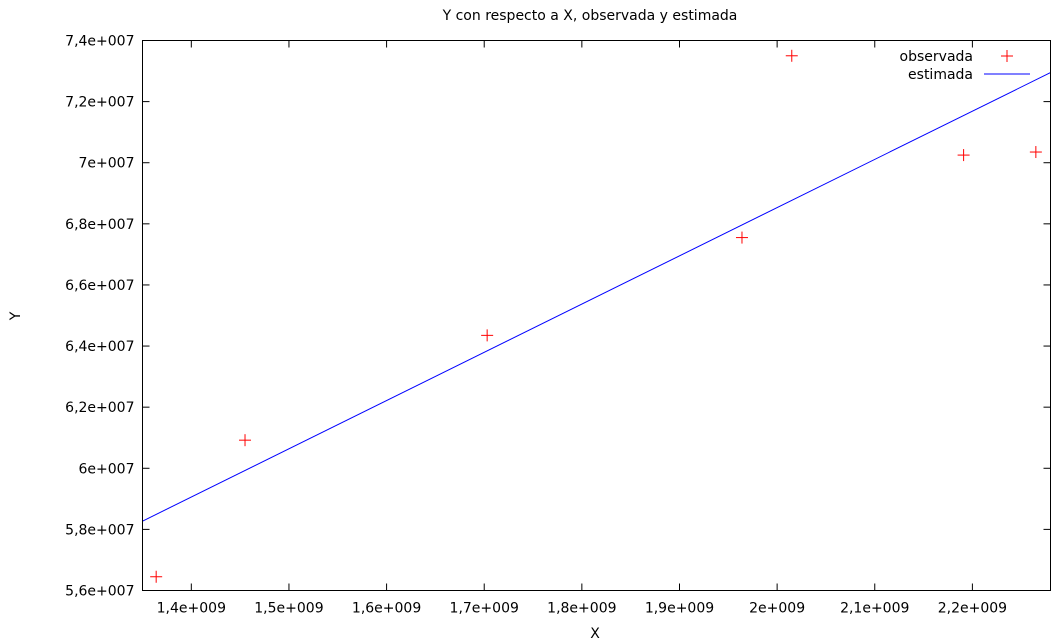 The height and width of the screenshot is (643, 1051). What do you see at coordinates (484, 609) in the screenshot?
I see `x-tick-label: 1,7e+009` at bounding box center [484, 609].